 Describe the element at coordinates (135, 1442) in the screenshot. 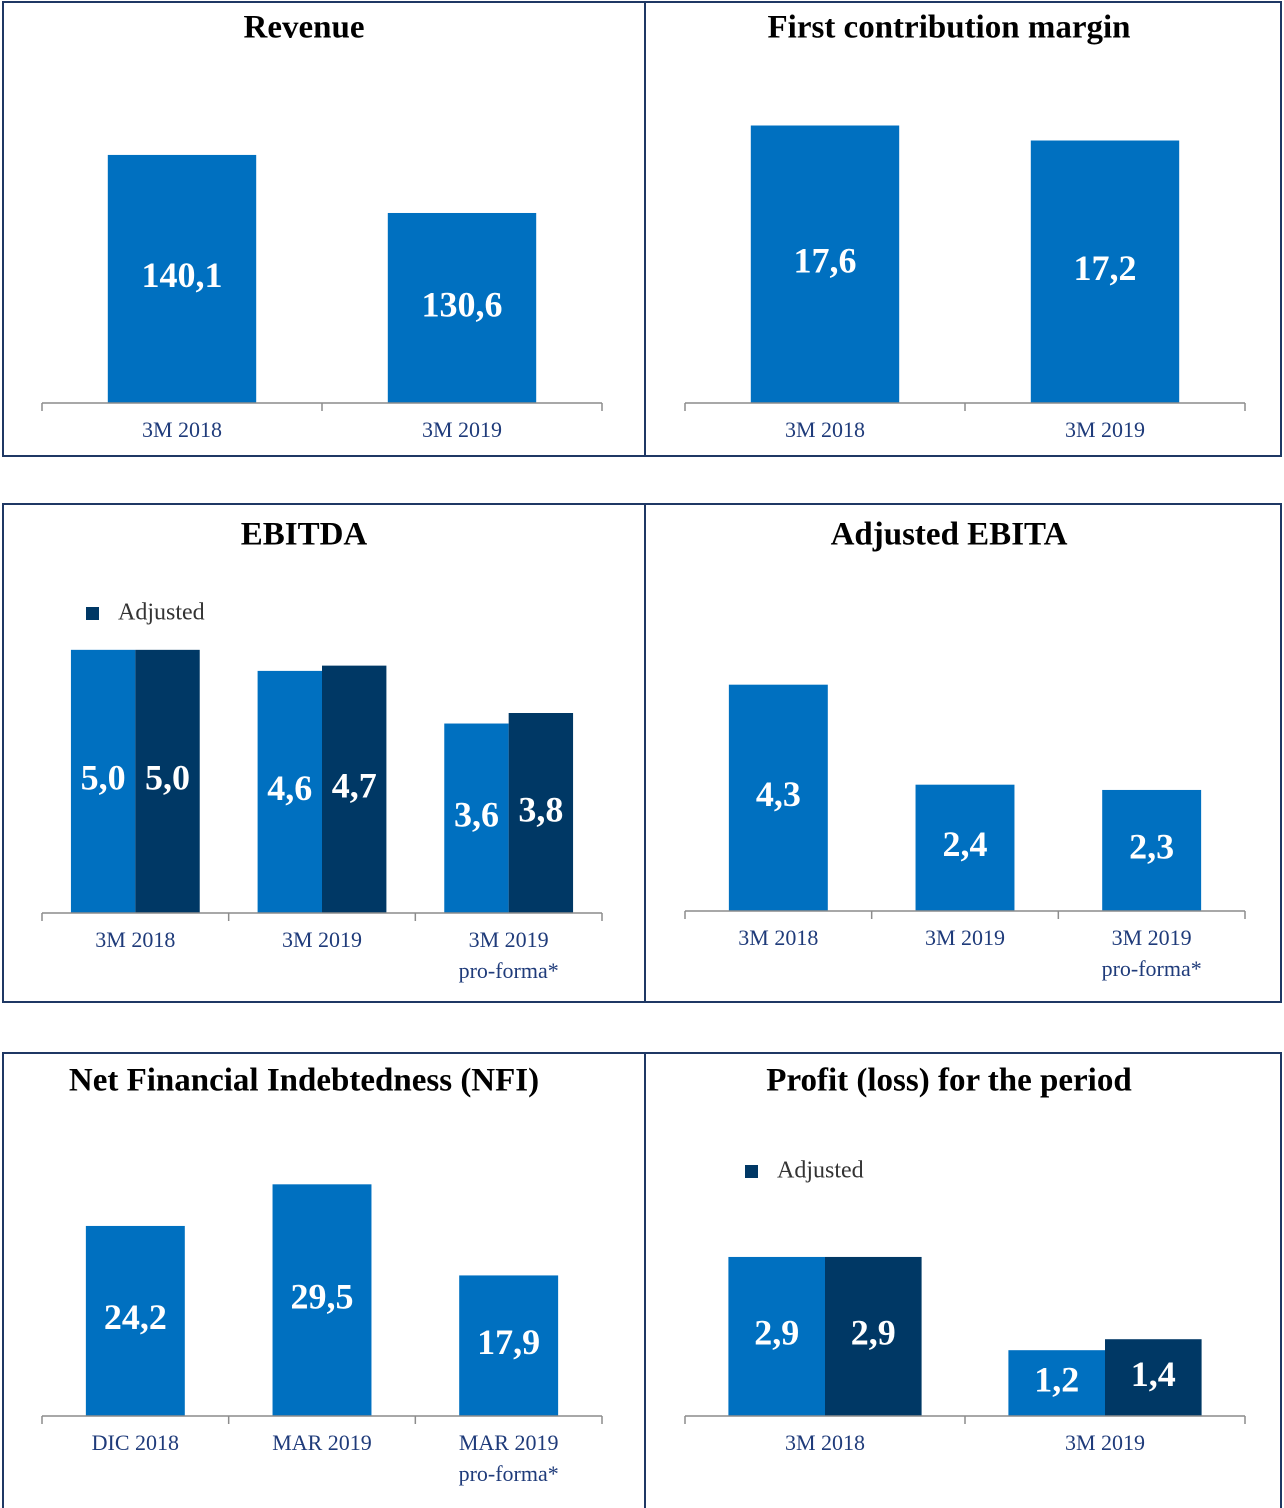

I see `x-tick-label: DIC 2018` at that location.